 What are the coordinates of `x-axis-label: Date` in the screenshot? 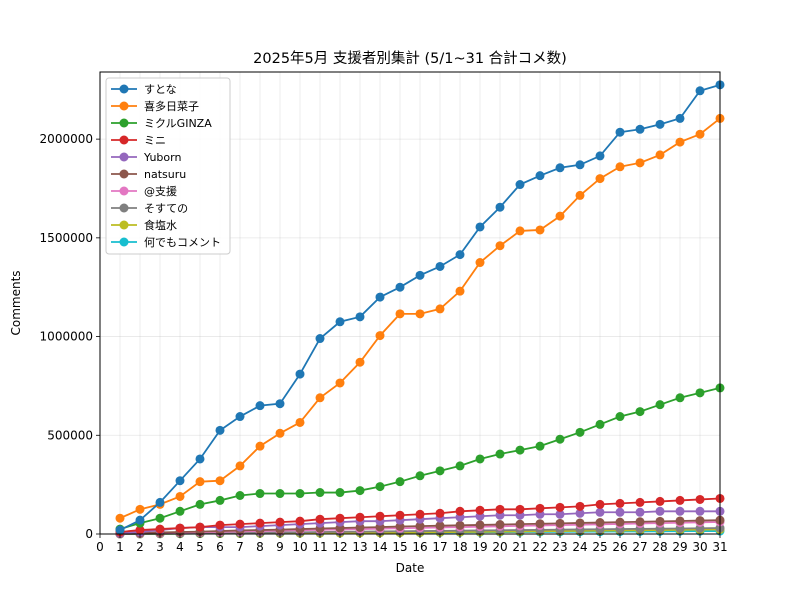 It's located at (410, 568).